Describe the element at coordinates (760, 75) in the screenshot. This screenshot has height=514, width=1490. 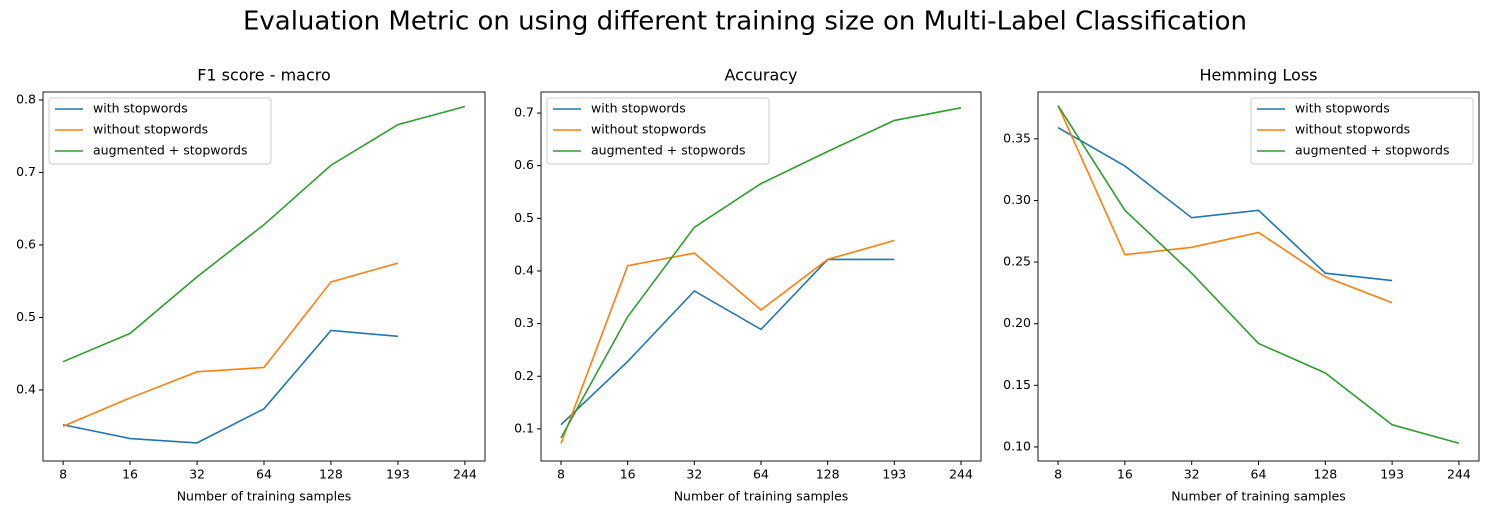
I see `subplot-title: Accuracy` at that location.